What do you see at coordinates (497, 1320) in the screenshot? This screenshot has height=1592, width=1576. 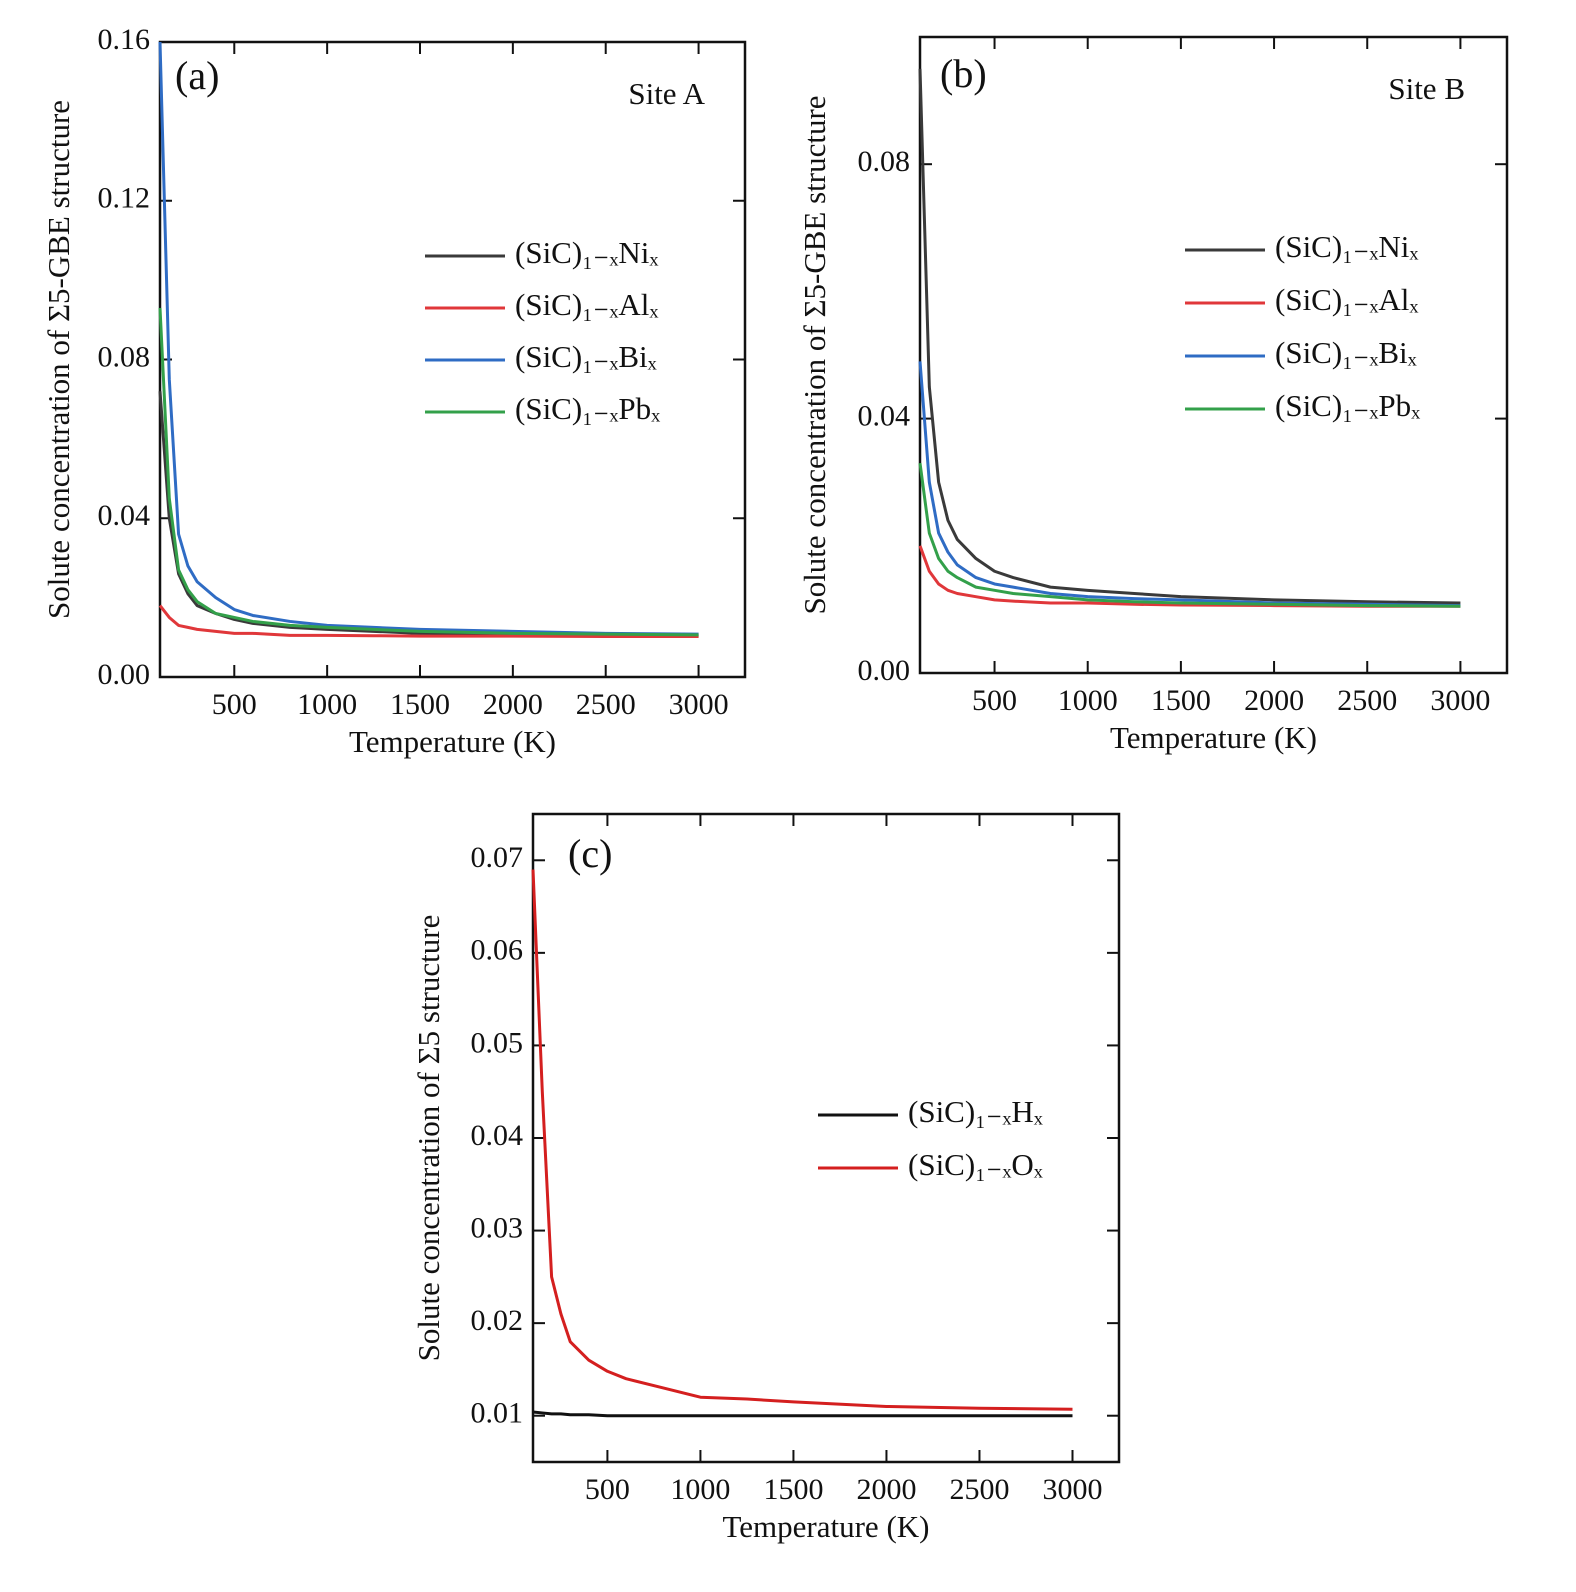 I see `y-tick-label: 0.02` at bounding box center [497, 1320].